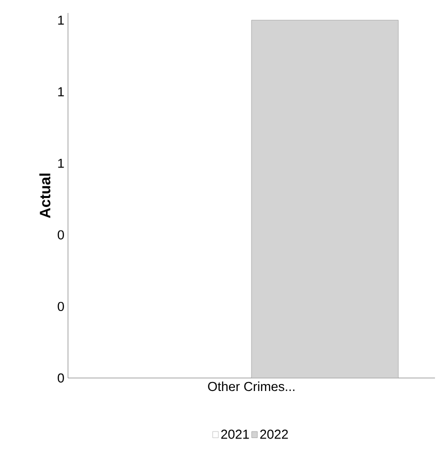 The height and width of the screenshot is (453, 438). What do you see at coordinates (44, 196) in the screenshot?
I see `y-axis-title: Actual` at bounding box center [44, 196].